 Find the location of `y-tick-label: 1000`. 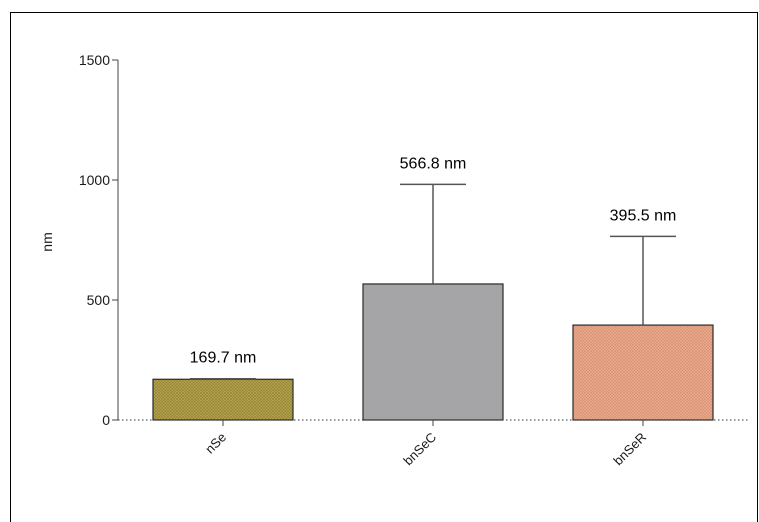

y-tick-label: 1000 is located at coordinates (94, 180).